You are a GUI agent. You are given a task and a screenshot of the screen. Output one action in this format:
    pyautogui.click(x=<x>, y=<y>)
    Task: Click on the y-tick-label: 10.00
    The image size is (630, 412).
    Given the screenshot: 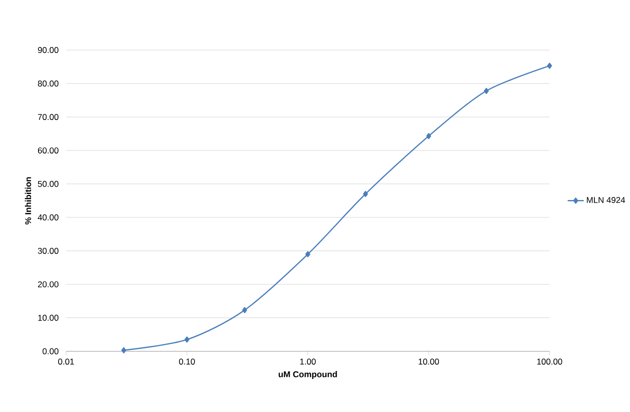 What is the action you would take?
    pyautogui.click(x=48, y=317)
    